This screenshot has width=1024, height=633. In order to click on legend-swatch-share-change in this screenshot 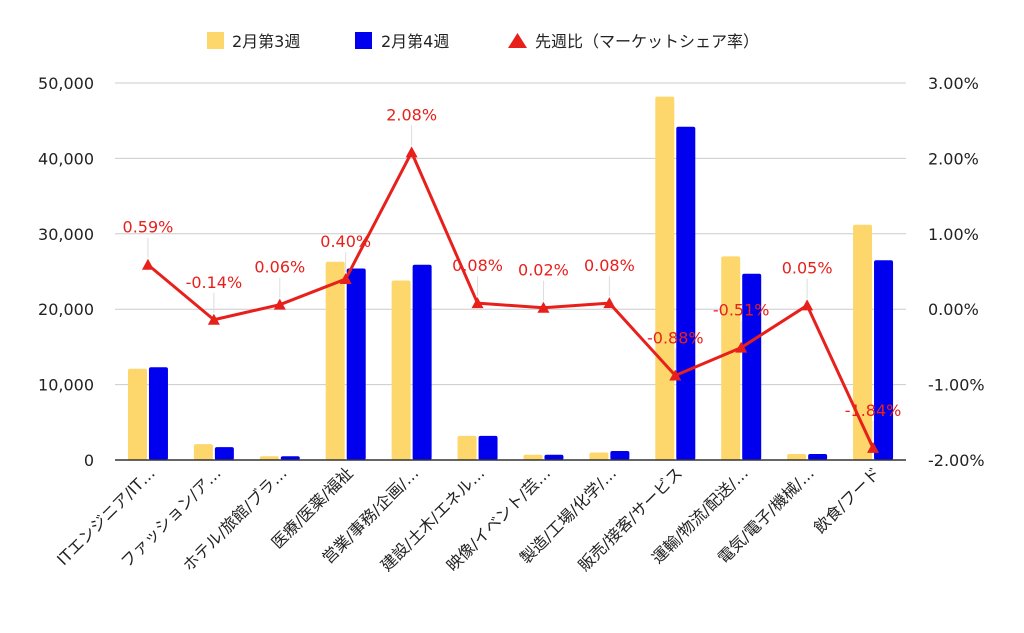, I will do `click(517, 40)`.